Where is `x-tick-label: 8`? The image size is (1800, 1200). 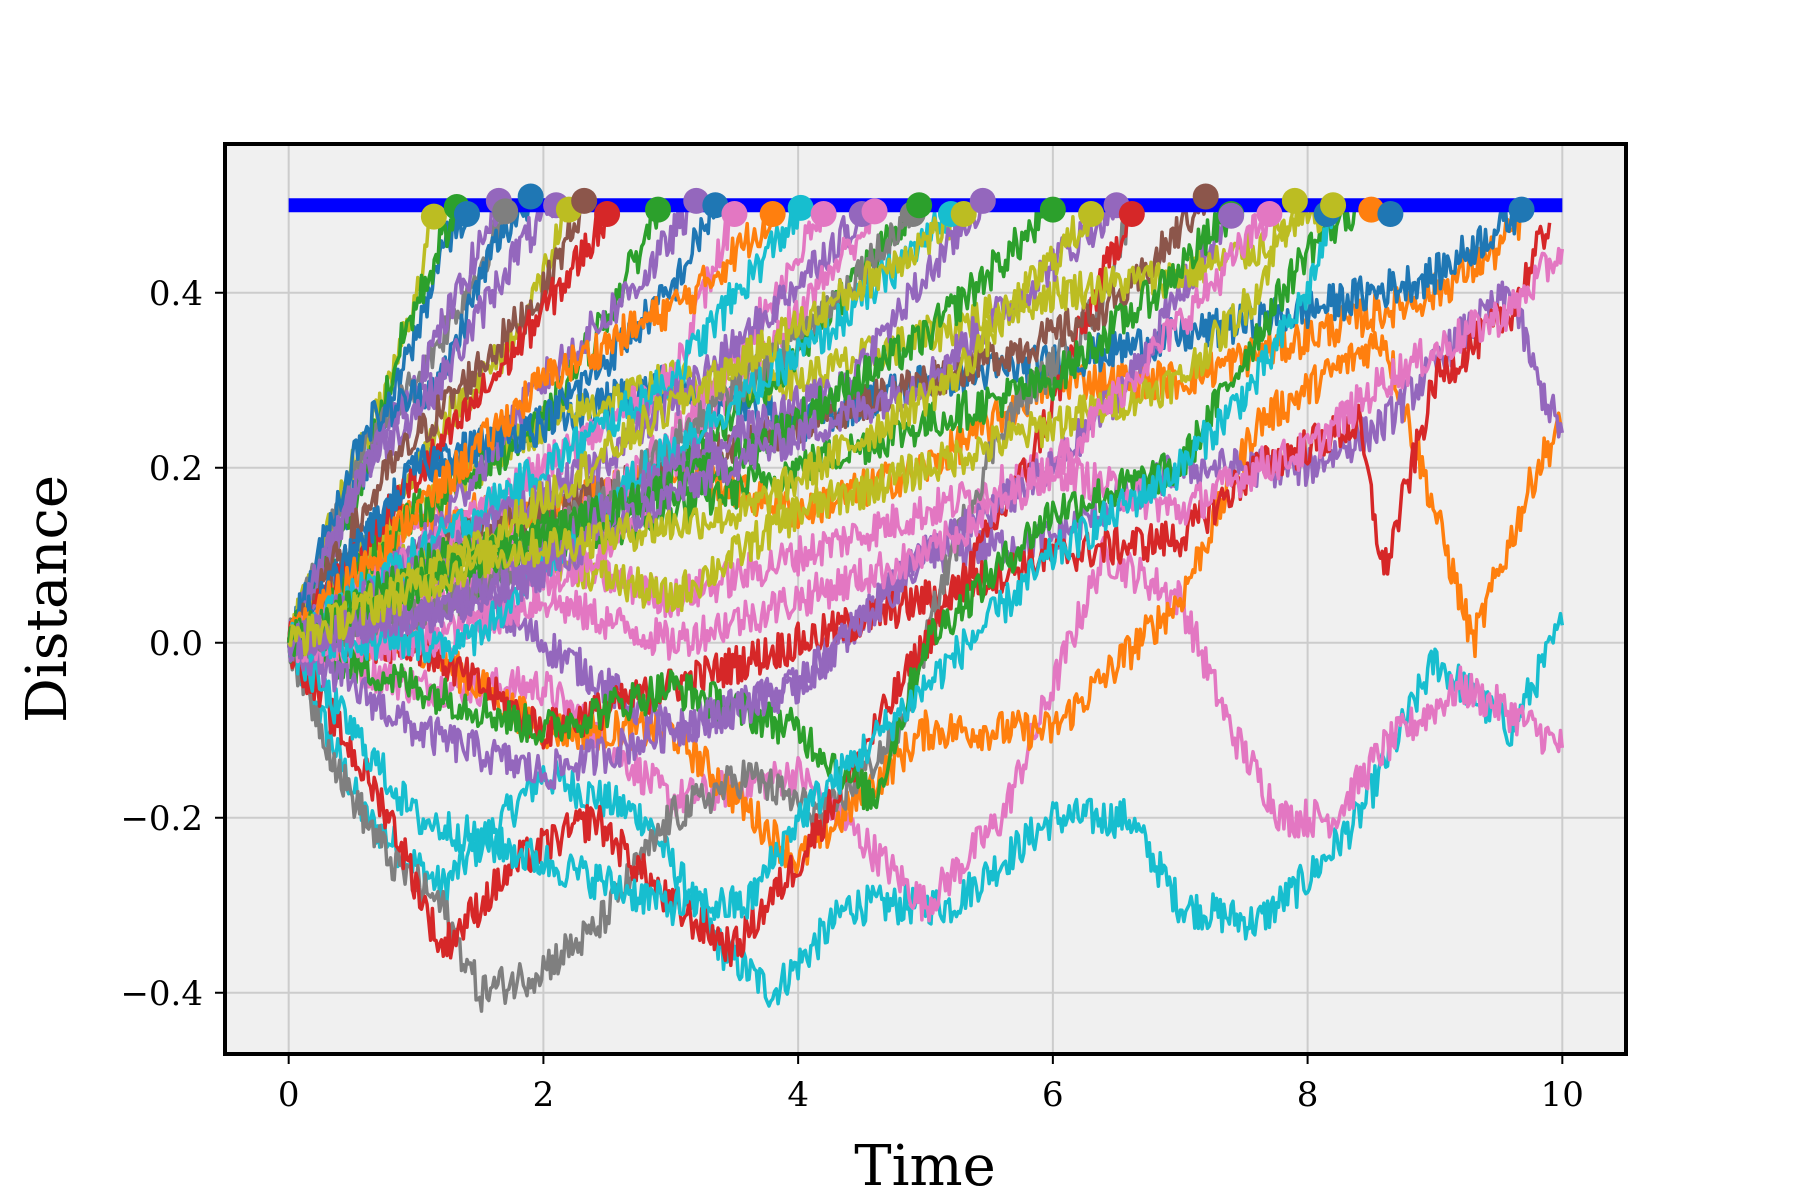 x-tick-label: 8 is located at coordinates (1308, 1095).